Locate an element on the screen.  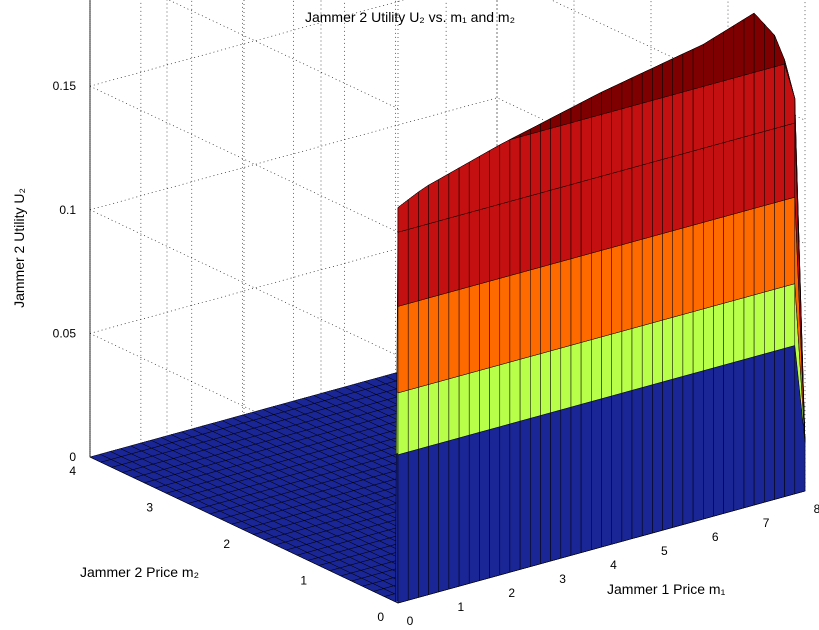
x-tick-label: 1 is located at coordinates (461, 607).